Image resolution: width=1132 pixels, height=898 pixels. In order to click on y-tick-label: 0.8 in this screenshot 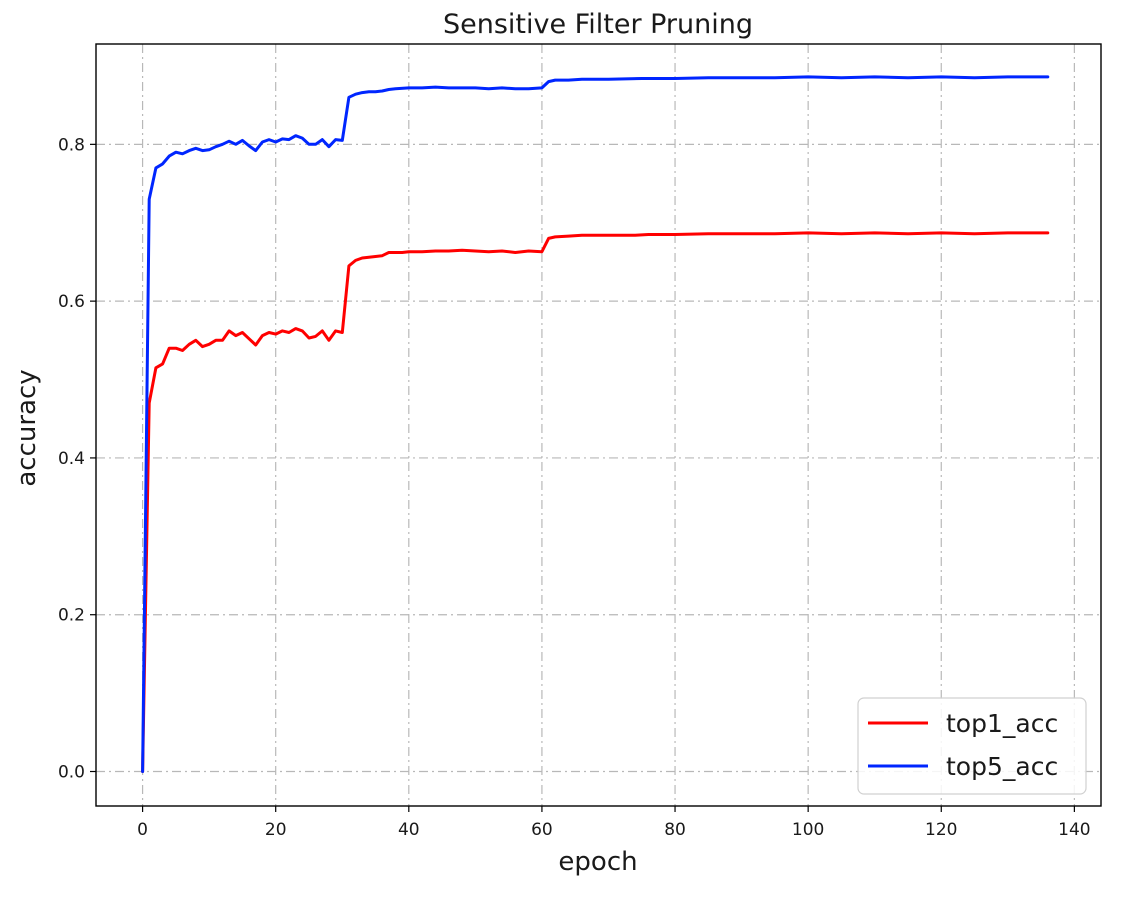, I will do `click(71, 145)`.